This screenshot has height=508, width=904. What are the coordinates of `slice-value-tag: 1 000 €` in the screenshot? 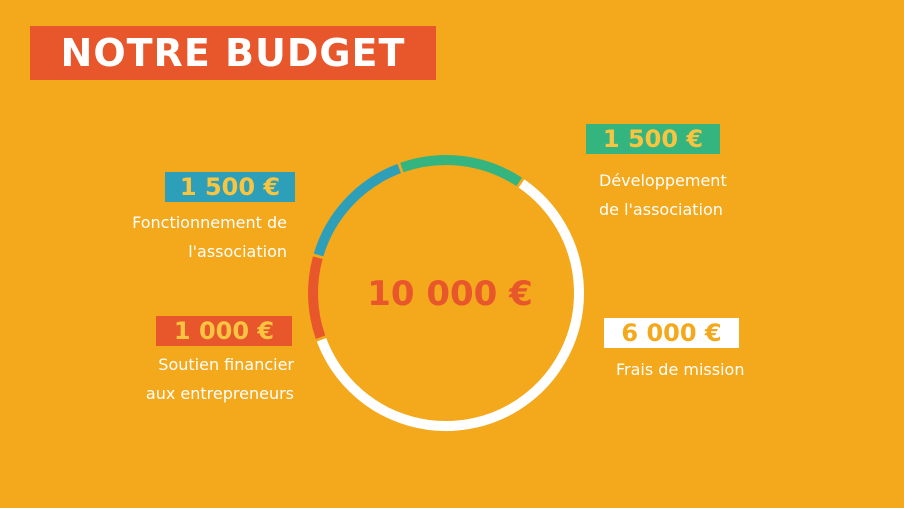 It's located at (224, 331).